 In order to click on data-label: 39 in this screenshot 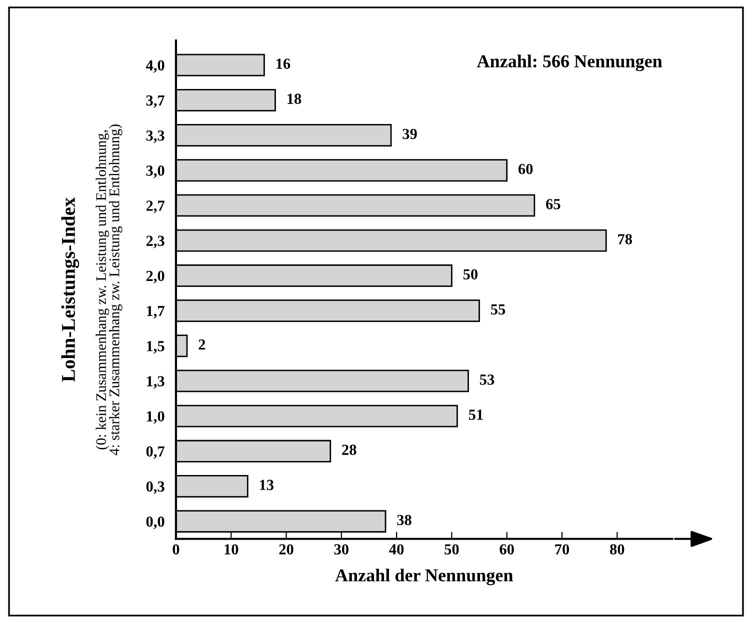, I will do `click(409, 134)`.